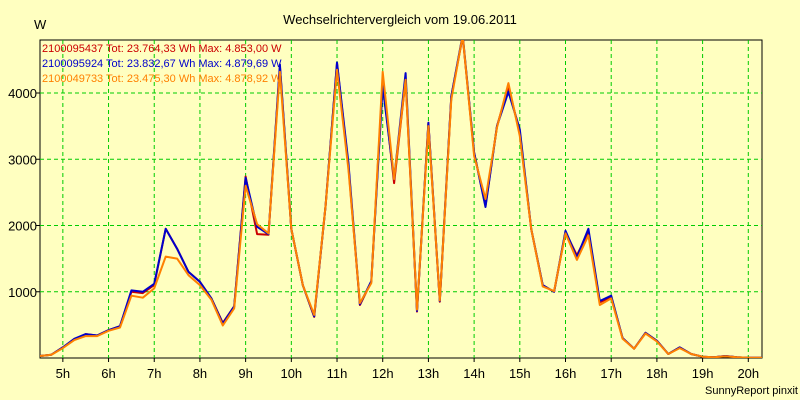 The image size is (800, 400). I want to click on x-tick-label: 13h, so click(429, 373).